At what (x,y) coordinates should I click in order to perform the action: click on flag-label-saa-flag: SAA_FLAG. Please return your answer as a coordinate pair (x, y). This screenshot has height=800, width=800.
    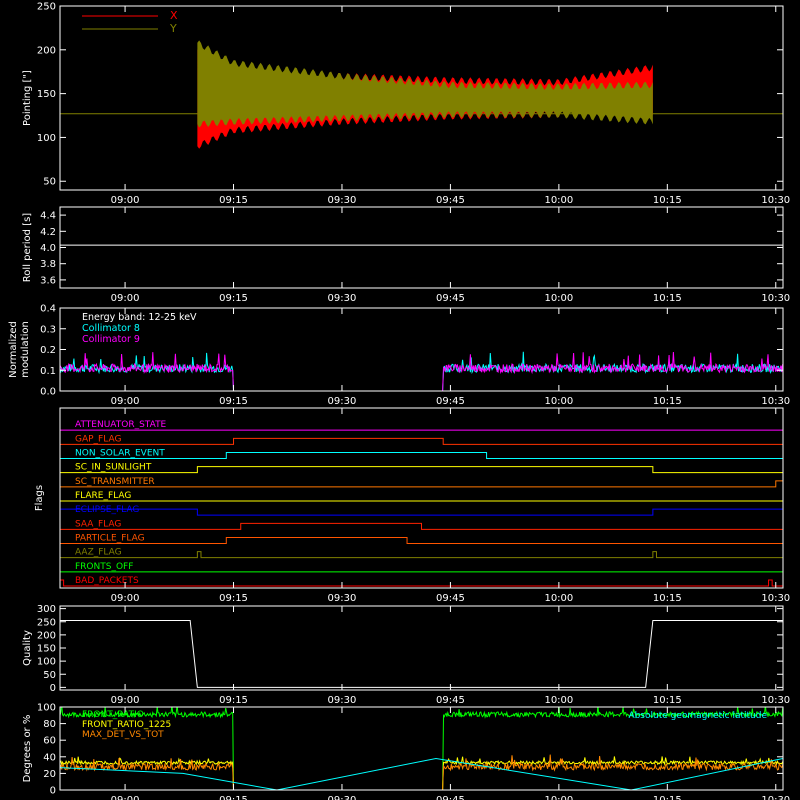
    Looking at the image, I should click on (98, 524).